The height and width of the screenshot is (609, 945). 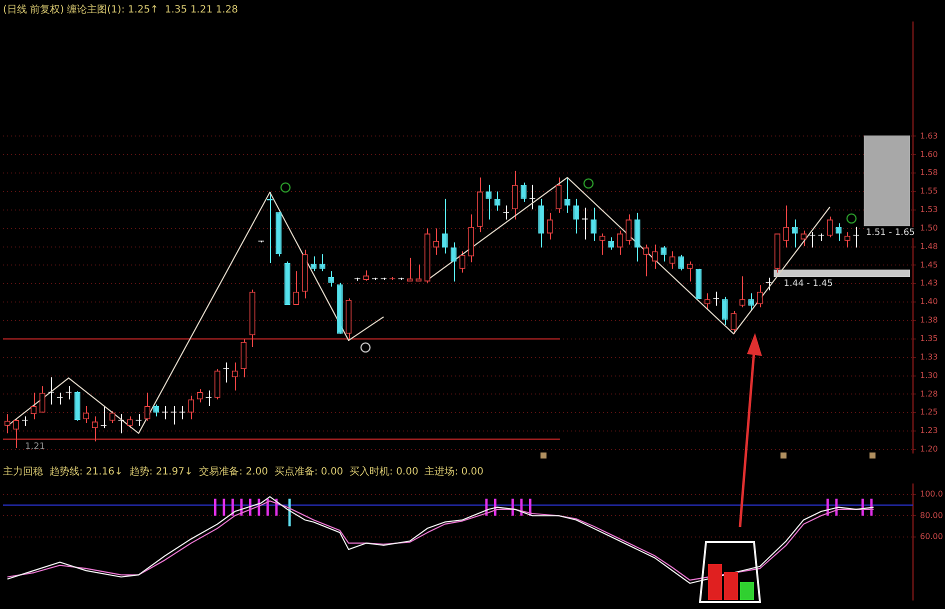 What do you see at coordinates (929, 357) in the screenshot?
I see `y-tick-label: 1.33` at bounding box center [929, 357].